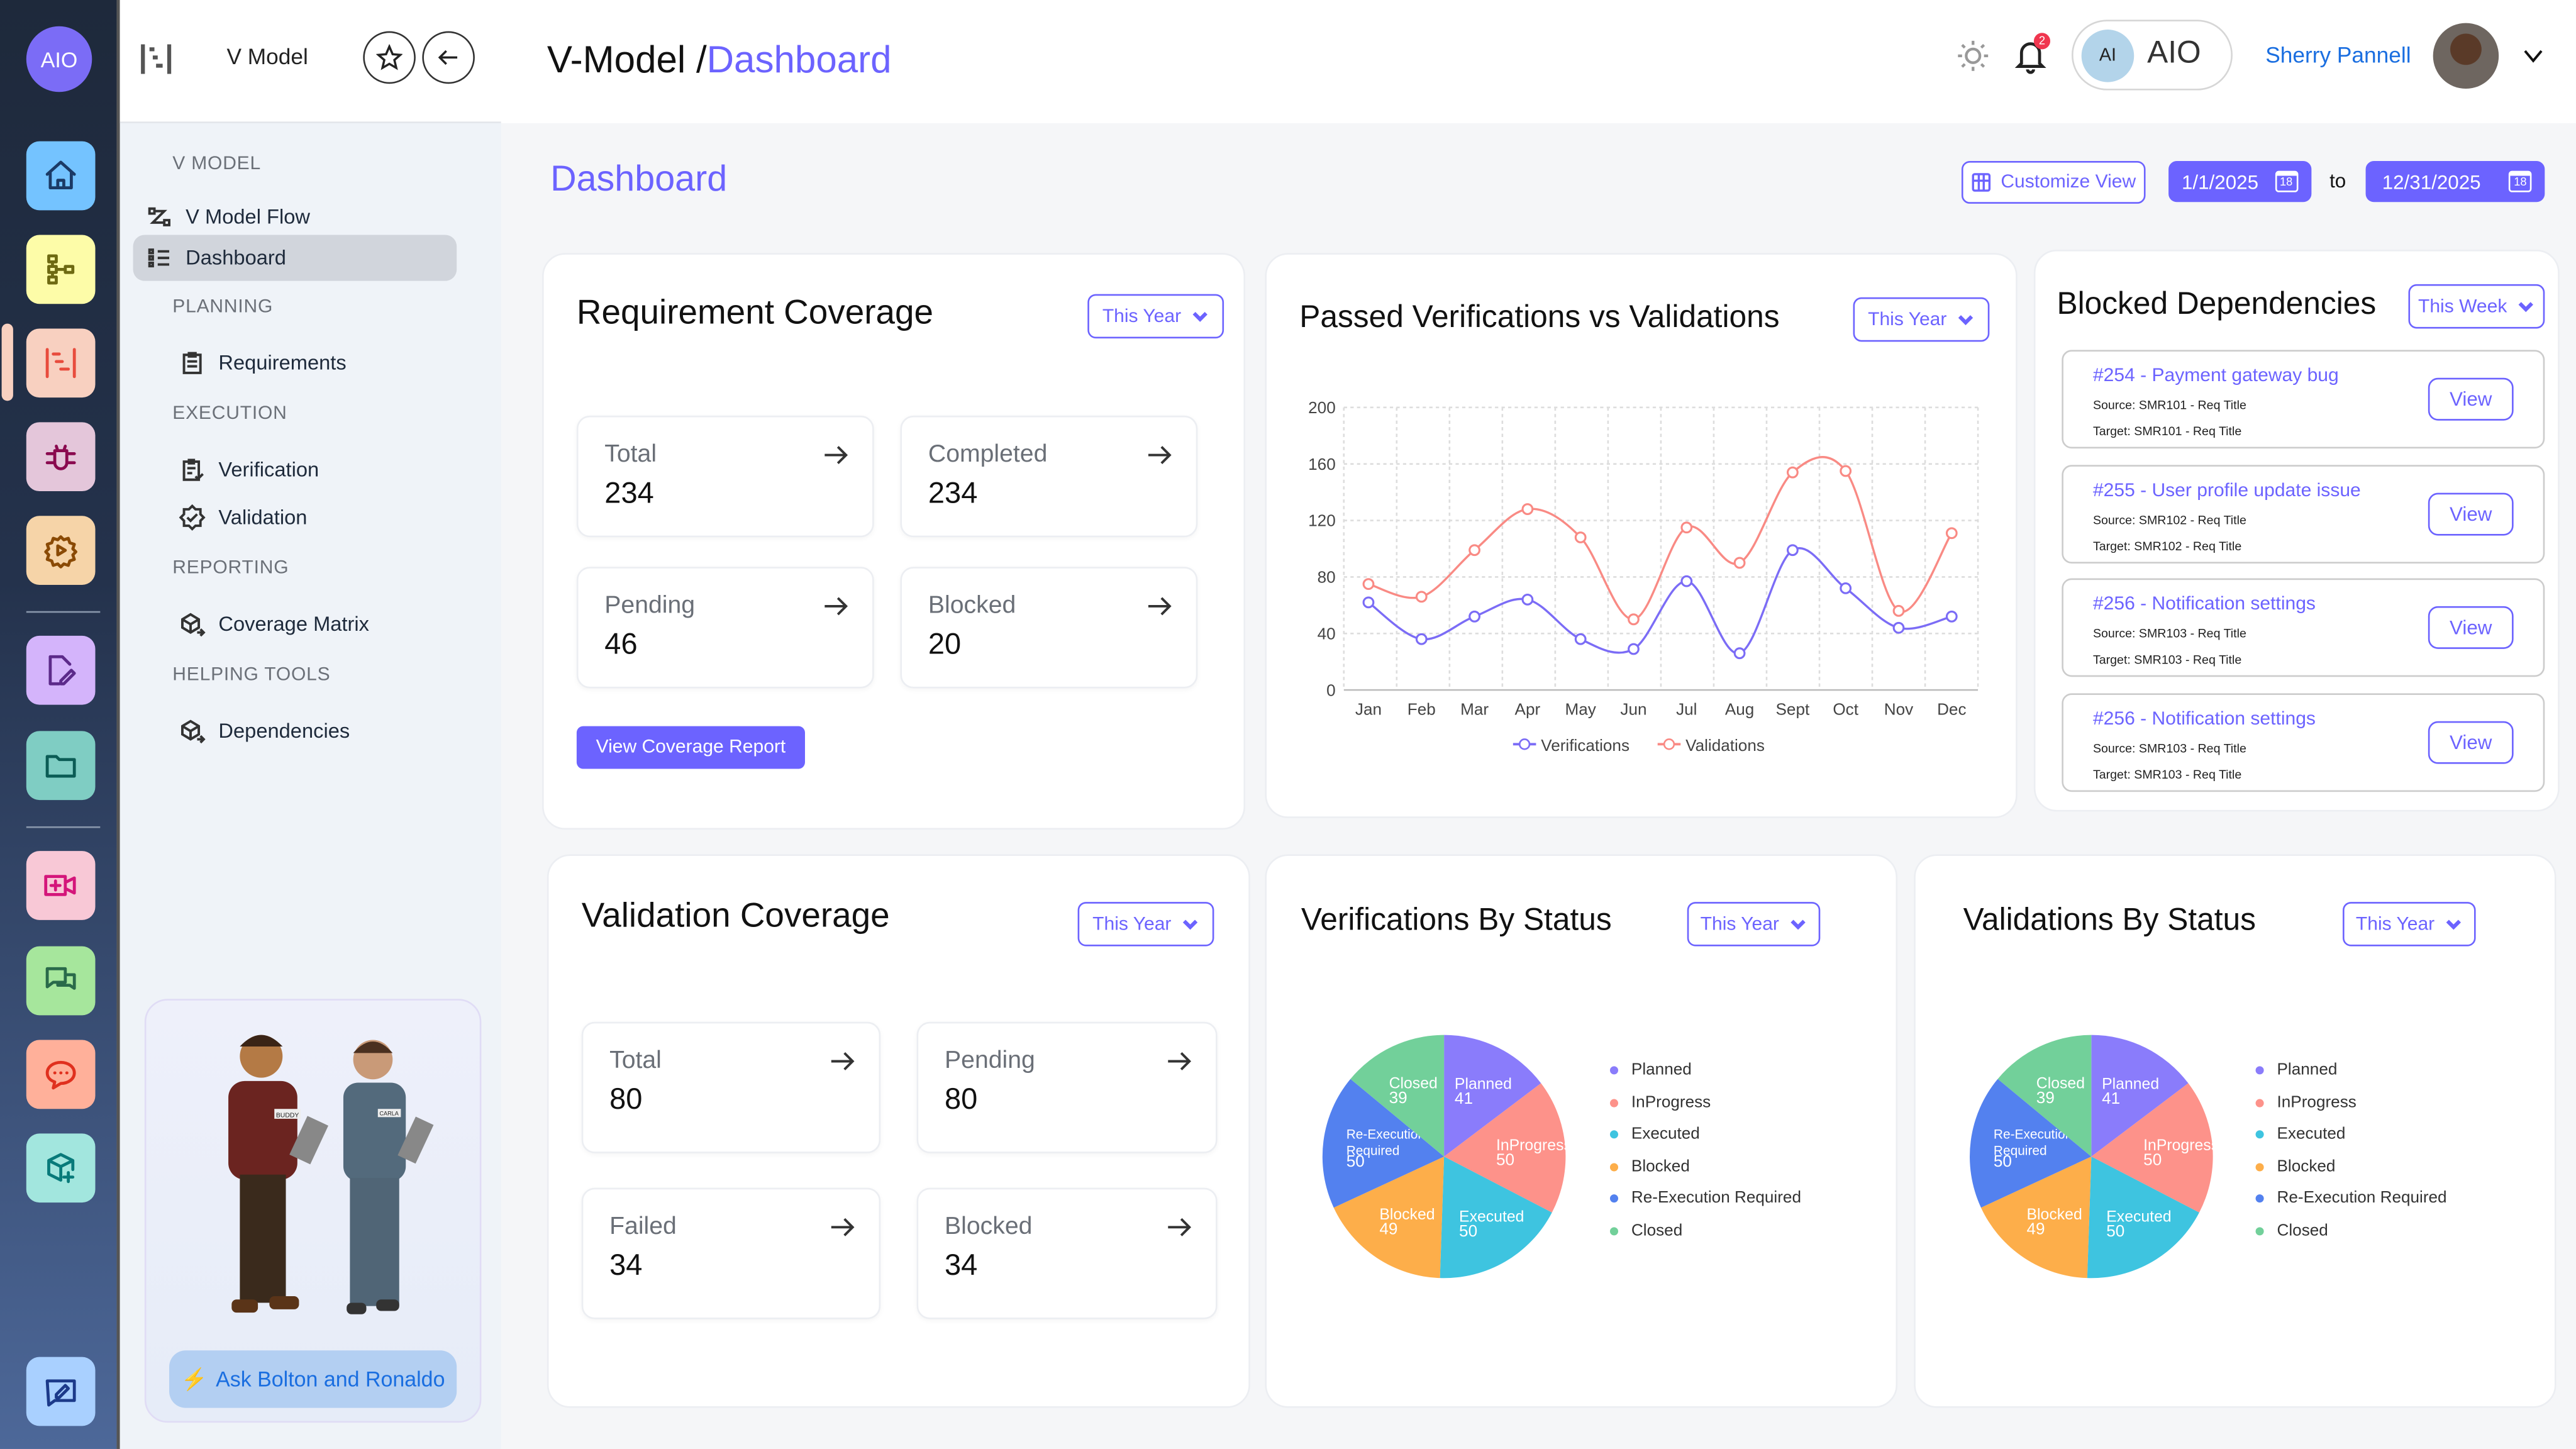  I want to click on legend-label: Re-Execution Required, so click(2362, 1199).